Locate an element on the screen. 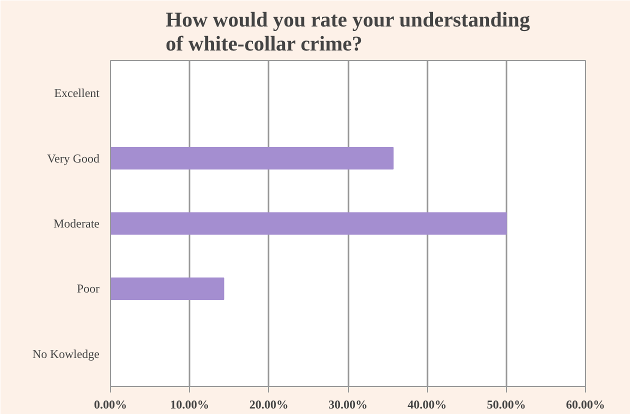 Image resolution: width=630 pixels, height=414 pixels. x-tick-label: 20.00% is located at coordinates (268, 405).